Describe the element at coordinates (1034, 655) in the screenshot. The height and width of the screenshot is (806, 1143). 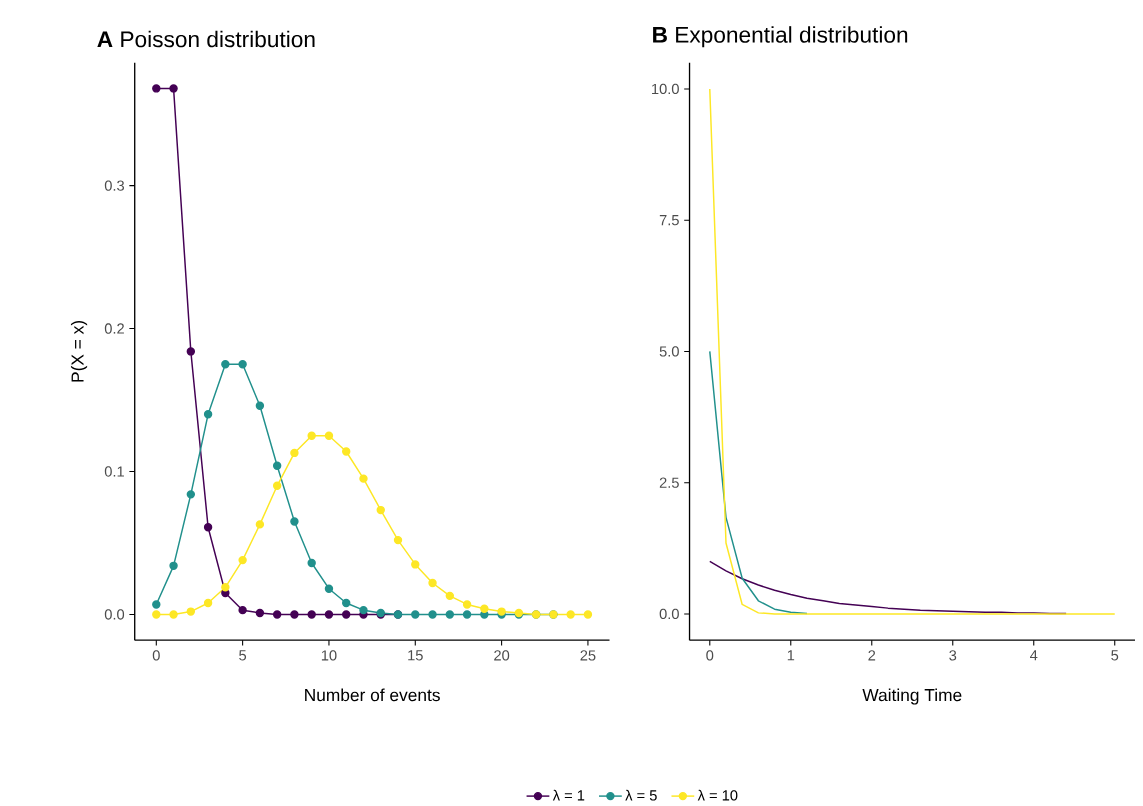
I see `x-tick-label: 4` at that location.